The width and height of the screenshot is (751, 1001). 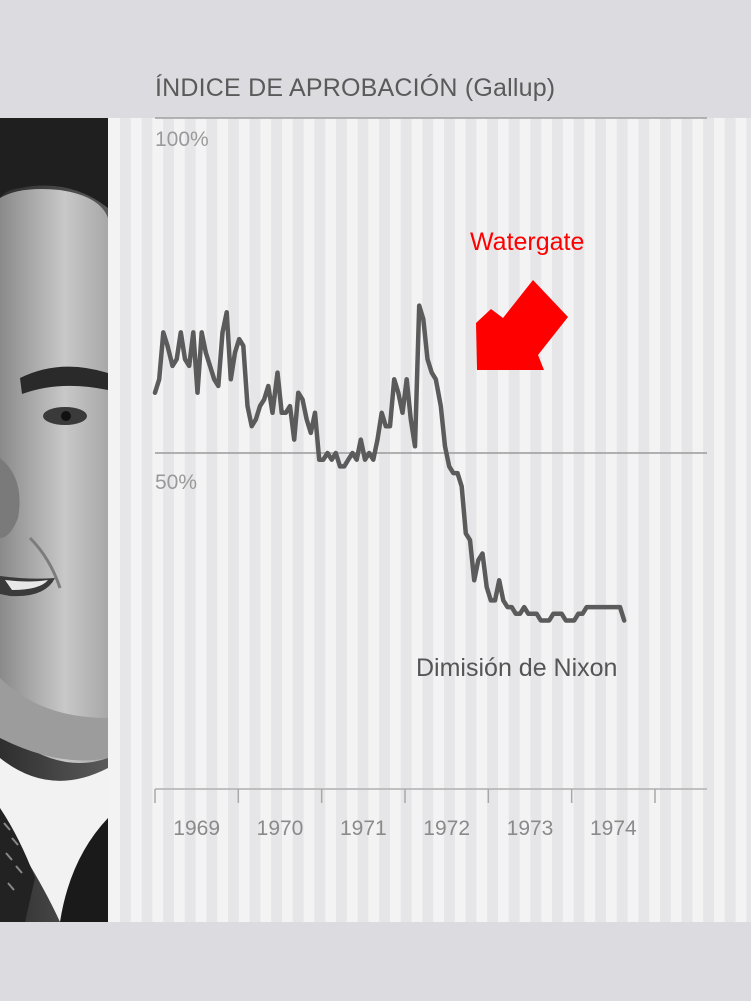 What do you see at coordinates (522, 325) in the screenshot?
I see `watergate-arrow` at bounding box center [522, 325].